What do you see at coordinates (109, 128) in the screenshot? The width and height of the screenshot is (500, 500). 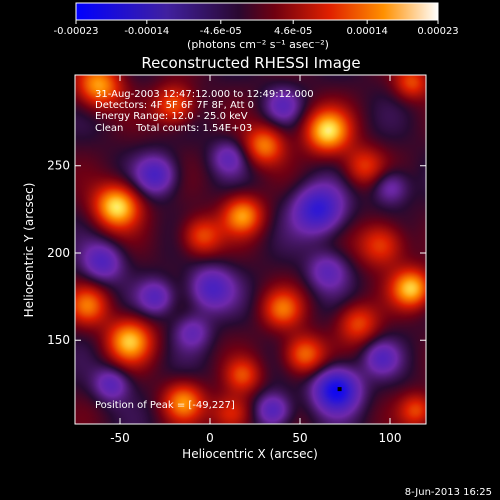 I see `algorithm-label: Clean` at bounding box center [109, 128].